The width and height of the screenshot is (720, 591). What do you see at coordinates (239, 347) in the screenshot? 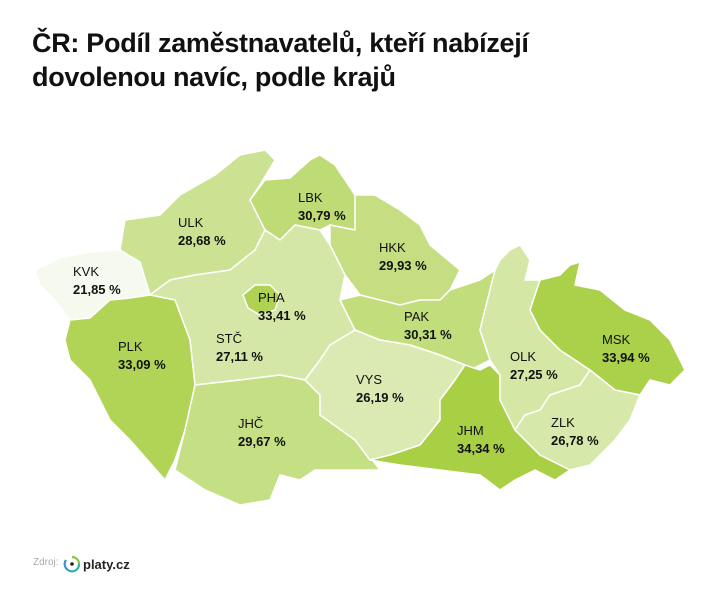
I see `label-stc: STČ 27,11 %` at bounding box center [239, 347].